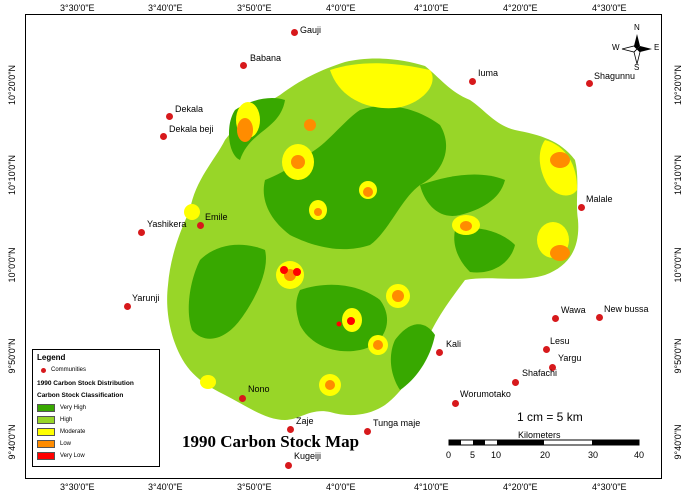 The image size is (693, 497). What do you see at coordinates (146, 298) in the screenshot?
I see `community-label: Yarunji` at bounding box center [146, 298].